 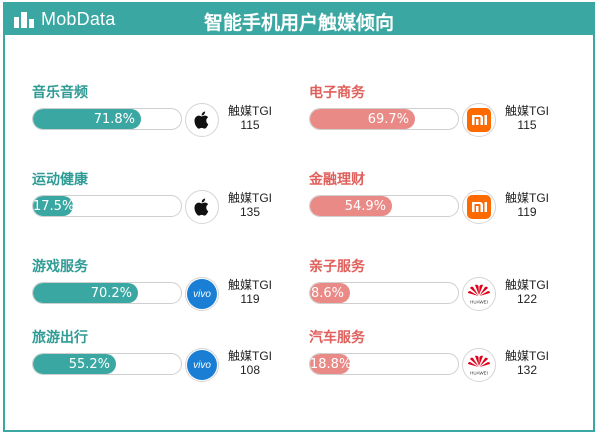 I want to click on bar-value-label: 70.2%, so click(x=111, y=293).